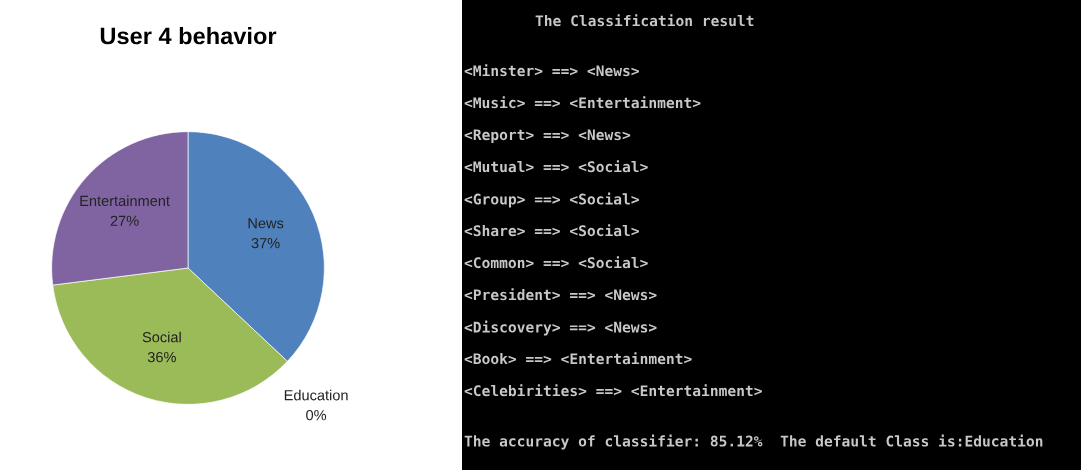 The height and width of the screenshot is (470, 1081). What do you see at coordinates (551, 230) in the screenshot?
I see `text: <Share> ==> <Social>` at bounding box center [551, 230].